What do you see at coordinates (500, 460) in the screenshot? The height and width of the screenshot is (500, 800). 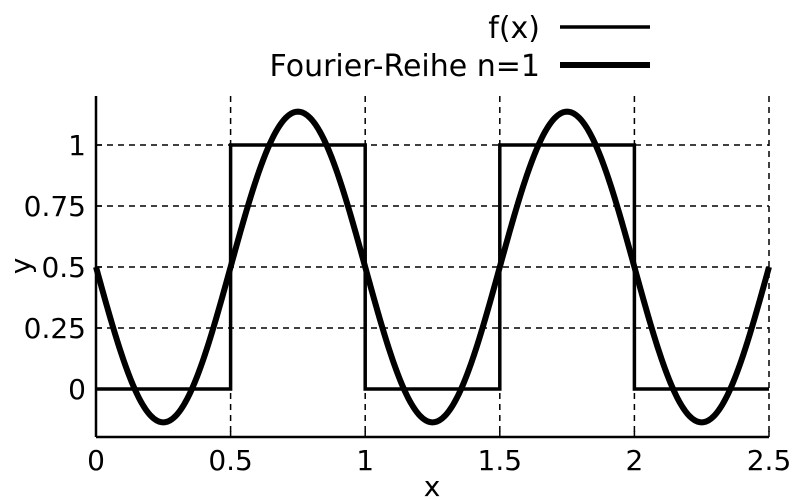 I see `x-tick-label: 1.5` at bounding box center [500, 460].